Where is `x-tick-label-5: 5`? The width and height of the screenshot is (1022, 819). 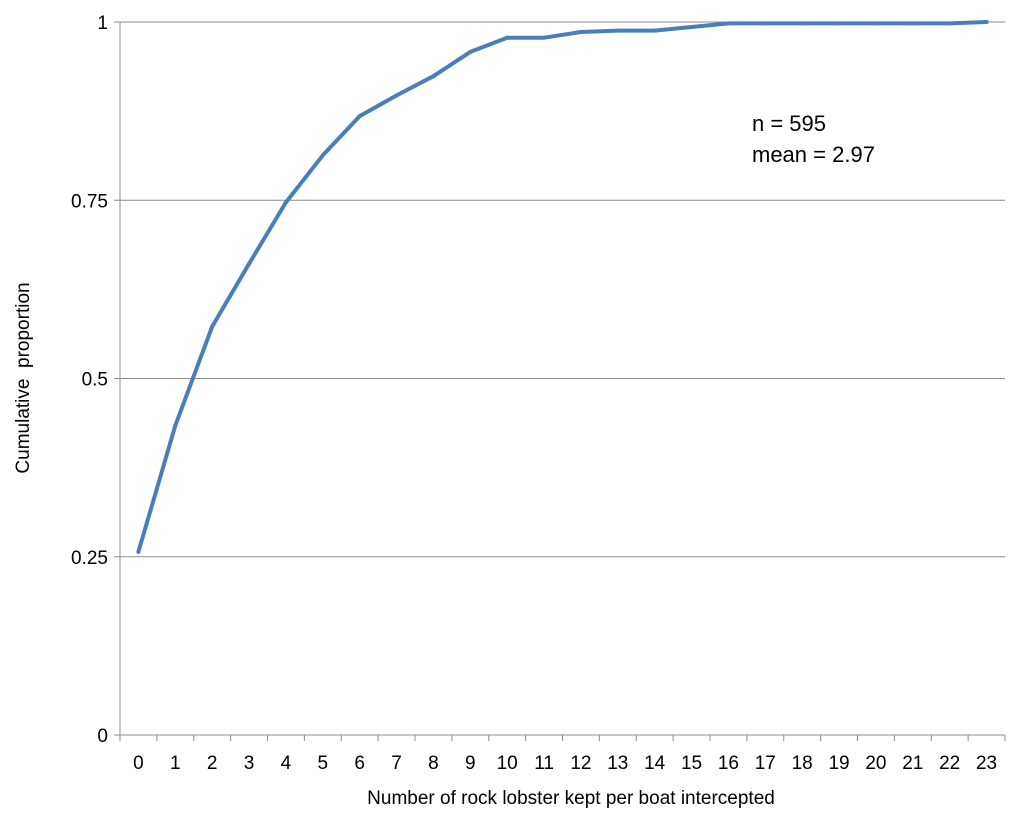
x-tick-label-5: 5 is located at coordinates (323, 763).